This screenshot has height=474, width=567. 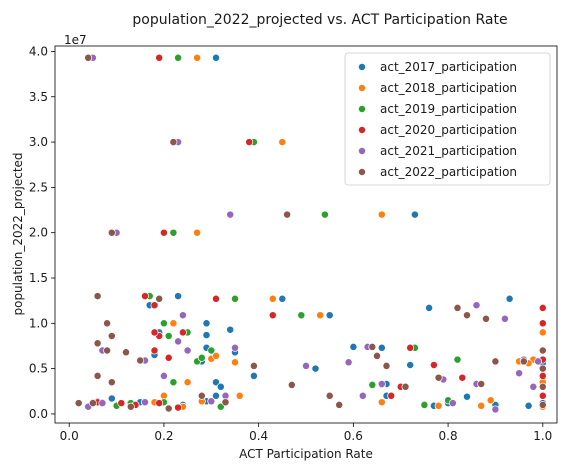 What do you see at coordinates (75, 40) in the screenshot?
I see `y-axis-offset-label: 1e7` at bounding box center [75, 40].